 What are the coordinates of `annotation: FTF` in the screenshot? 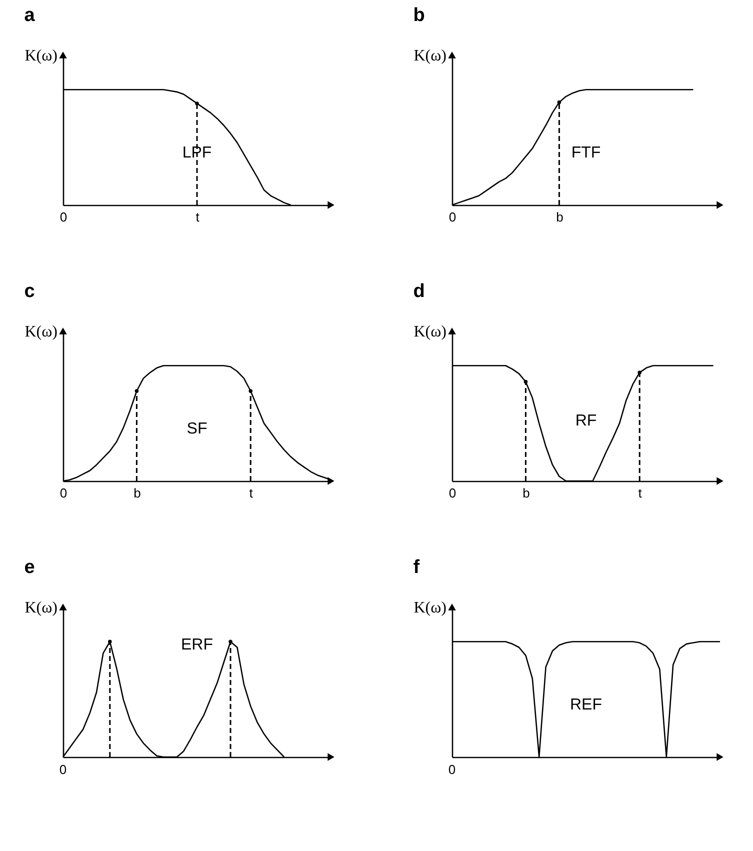 It's located at (586, 153).